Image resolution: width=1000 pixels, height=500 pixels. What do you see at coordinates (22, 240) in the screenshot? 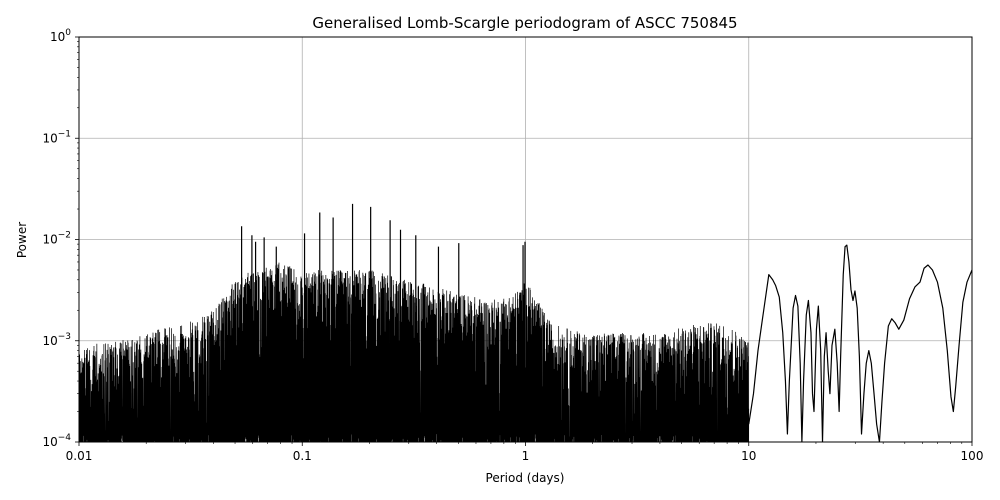
I see `y-axis-label: Power` at bounding box center [22, 240].